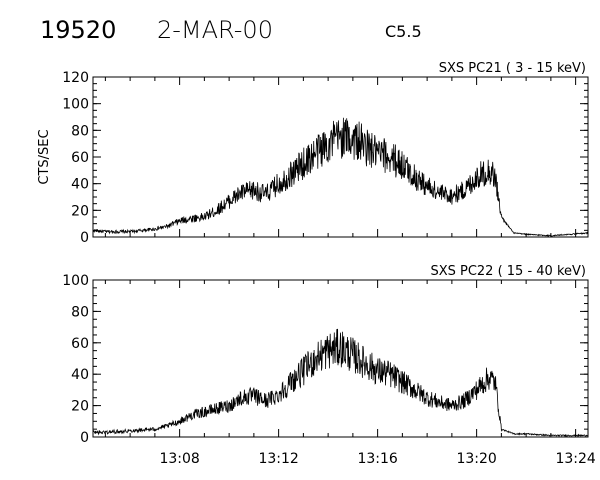 The height and width of the screenshot is (480, 600). What do you see at coordinates (403, 31) in the screenshot?
I see `flare-class: C5.5` at bounding box center [403, 31].